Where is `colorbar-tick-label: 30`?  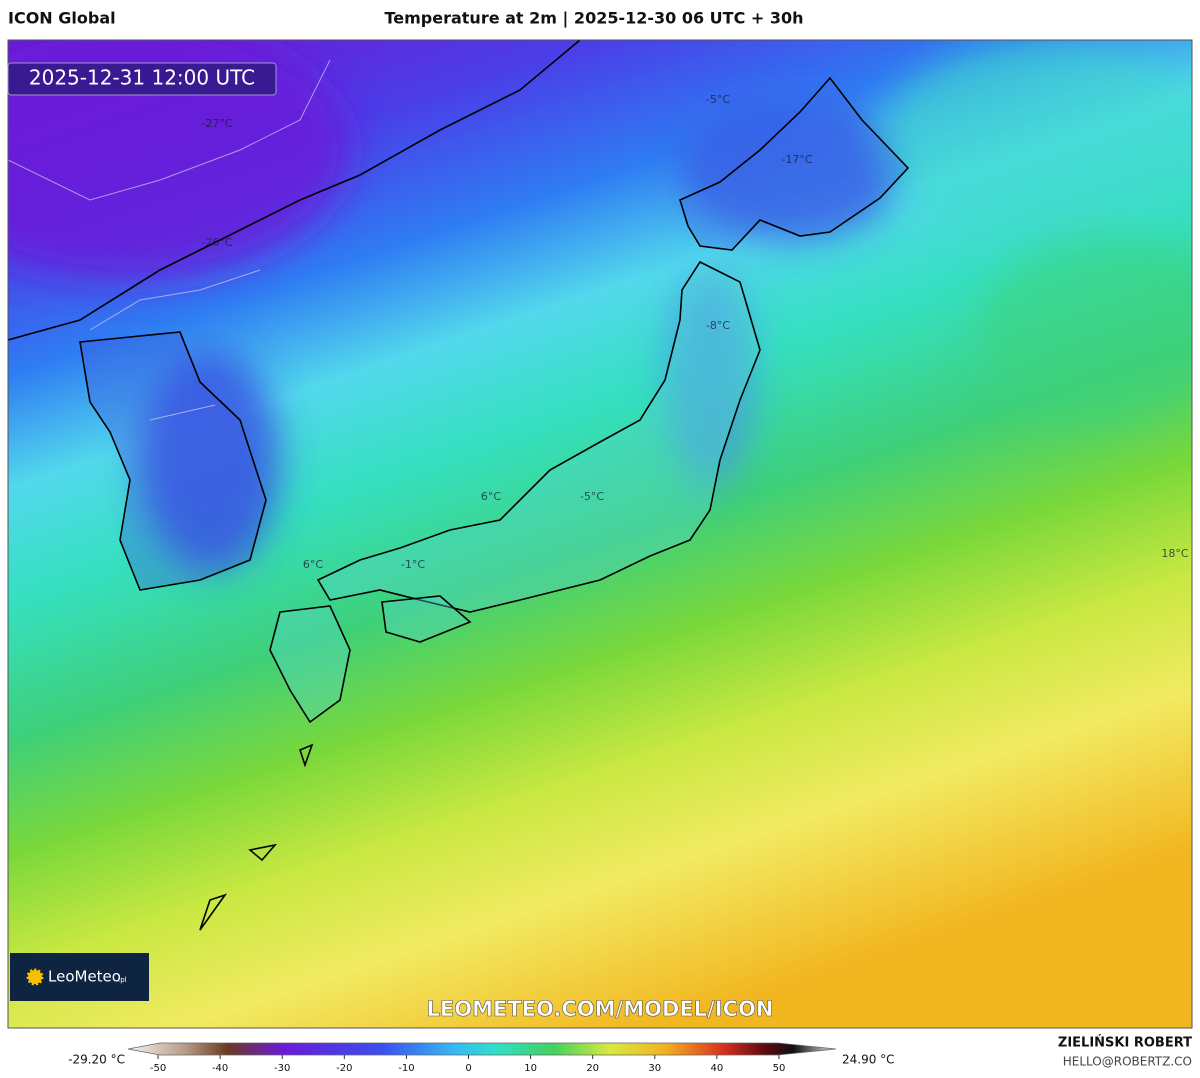
colorbar-tick-label: 30 is located at coordinates (654, 1068).